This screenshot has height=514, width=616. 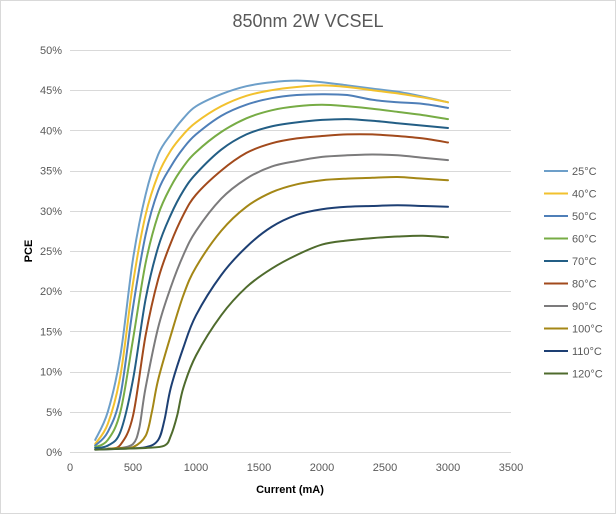 What do you see at coordinates (584, 285) in the screenshot?
I see `legend-label: 80°C` at bounding box center [584, 285].